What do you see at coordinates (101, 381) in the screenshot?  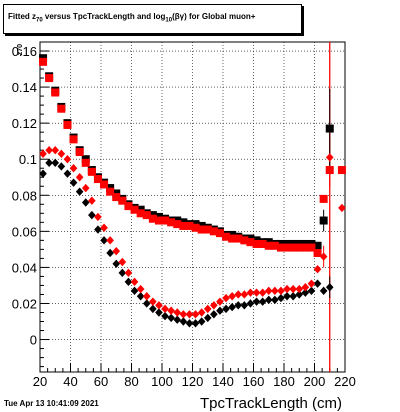 I see `x-tick-label: 60` at bounding box center [101, 381].